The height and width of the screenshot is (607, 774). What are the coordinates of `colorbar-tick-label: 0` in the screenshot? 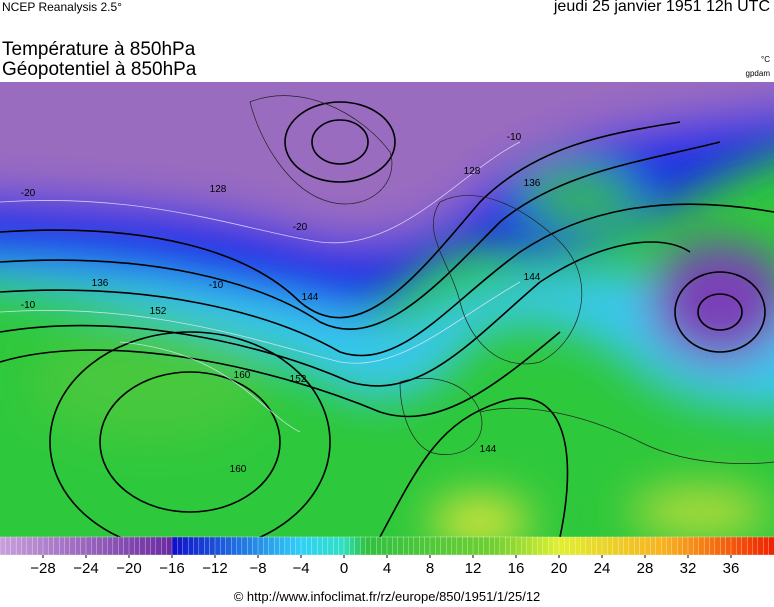 It's located at (344, 568).